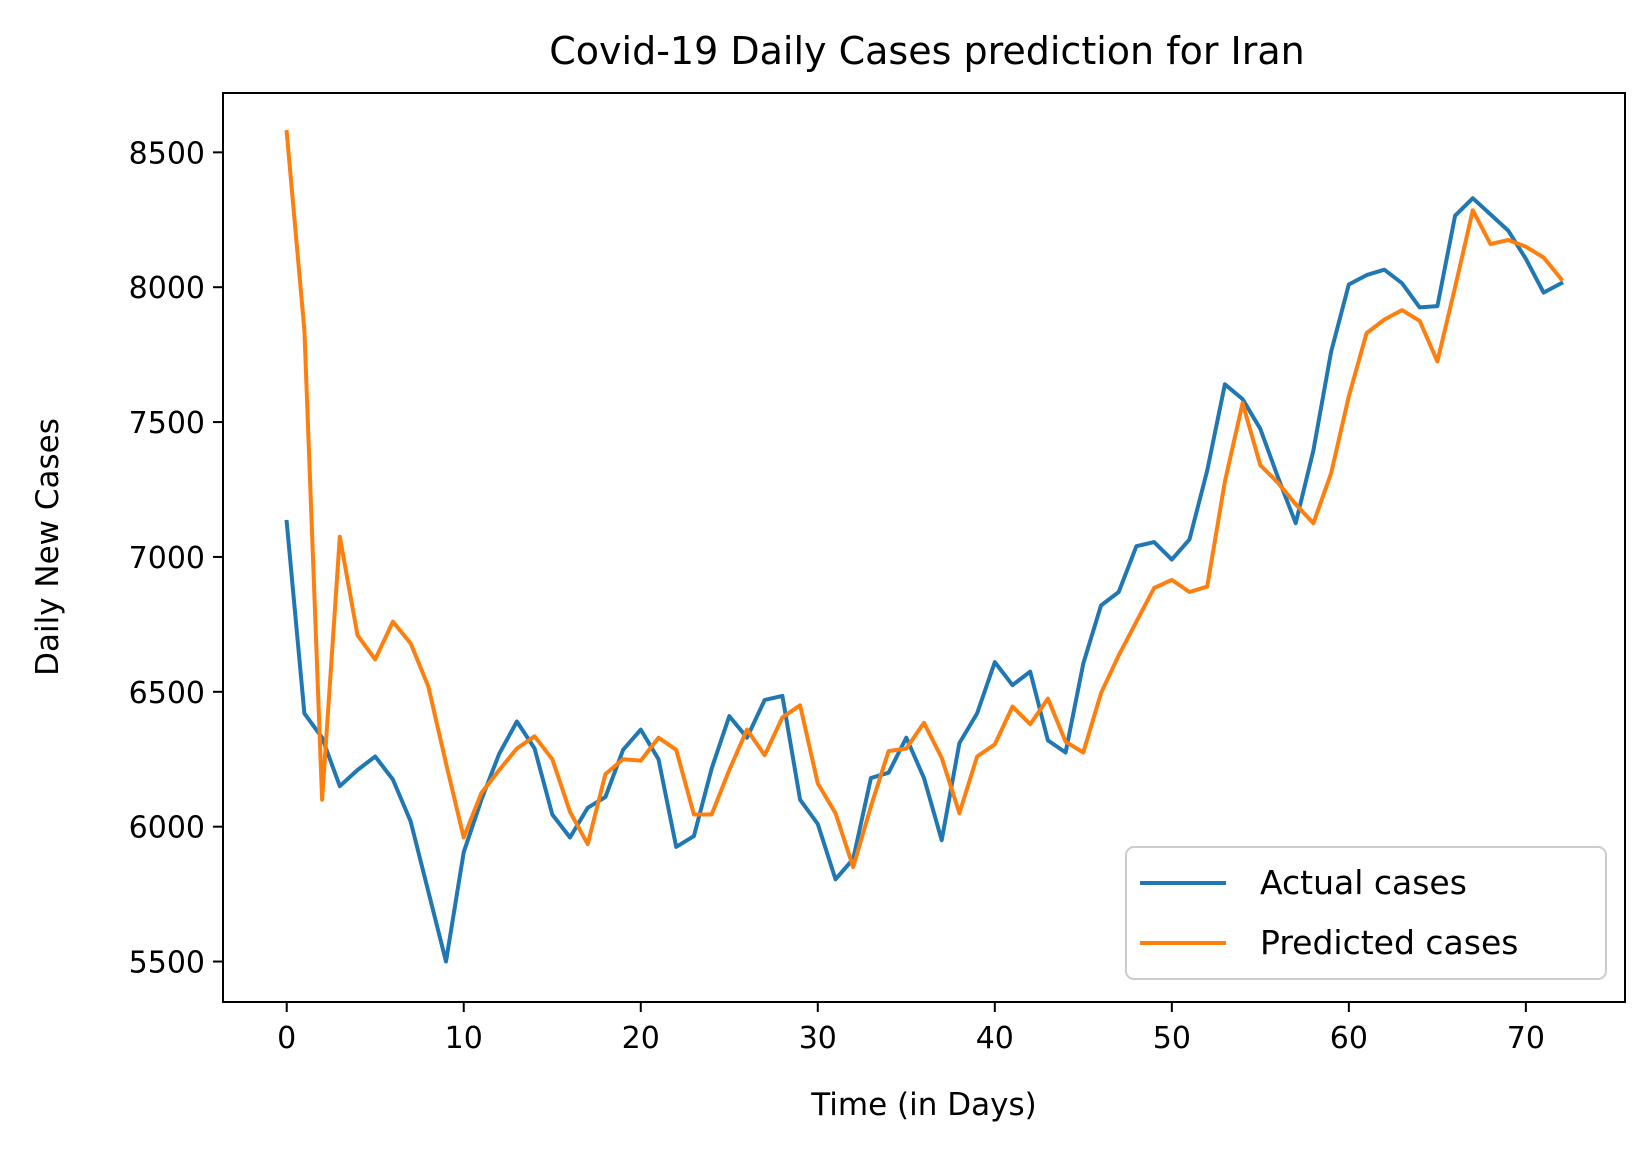 The image size is (1646, 1154). I want to click on y-tick-label: 7500, so click(167, 423).